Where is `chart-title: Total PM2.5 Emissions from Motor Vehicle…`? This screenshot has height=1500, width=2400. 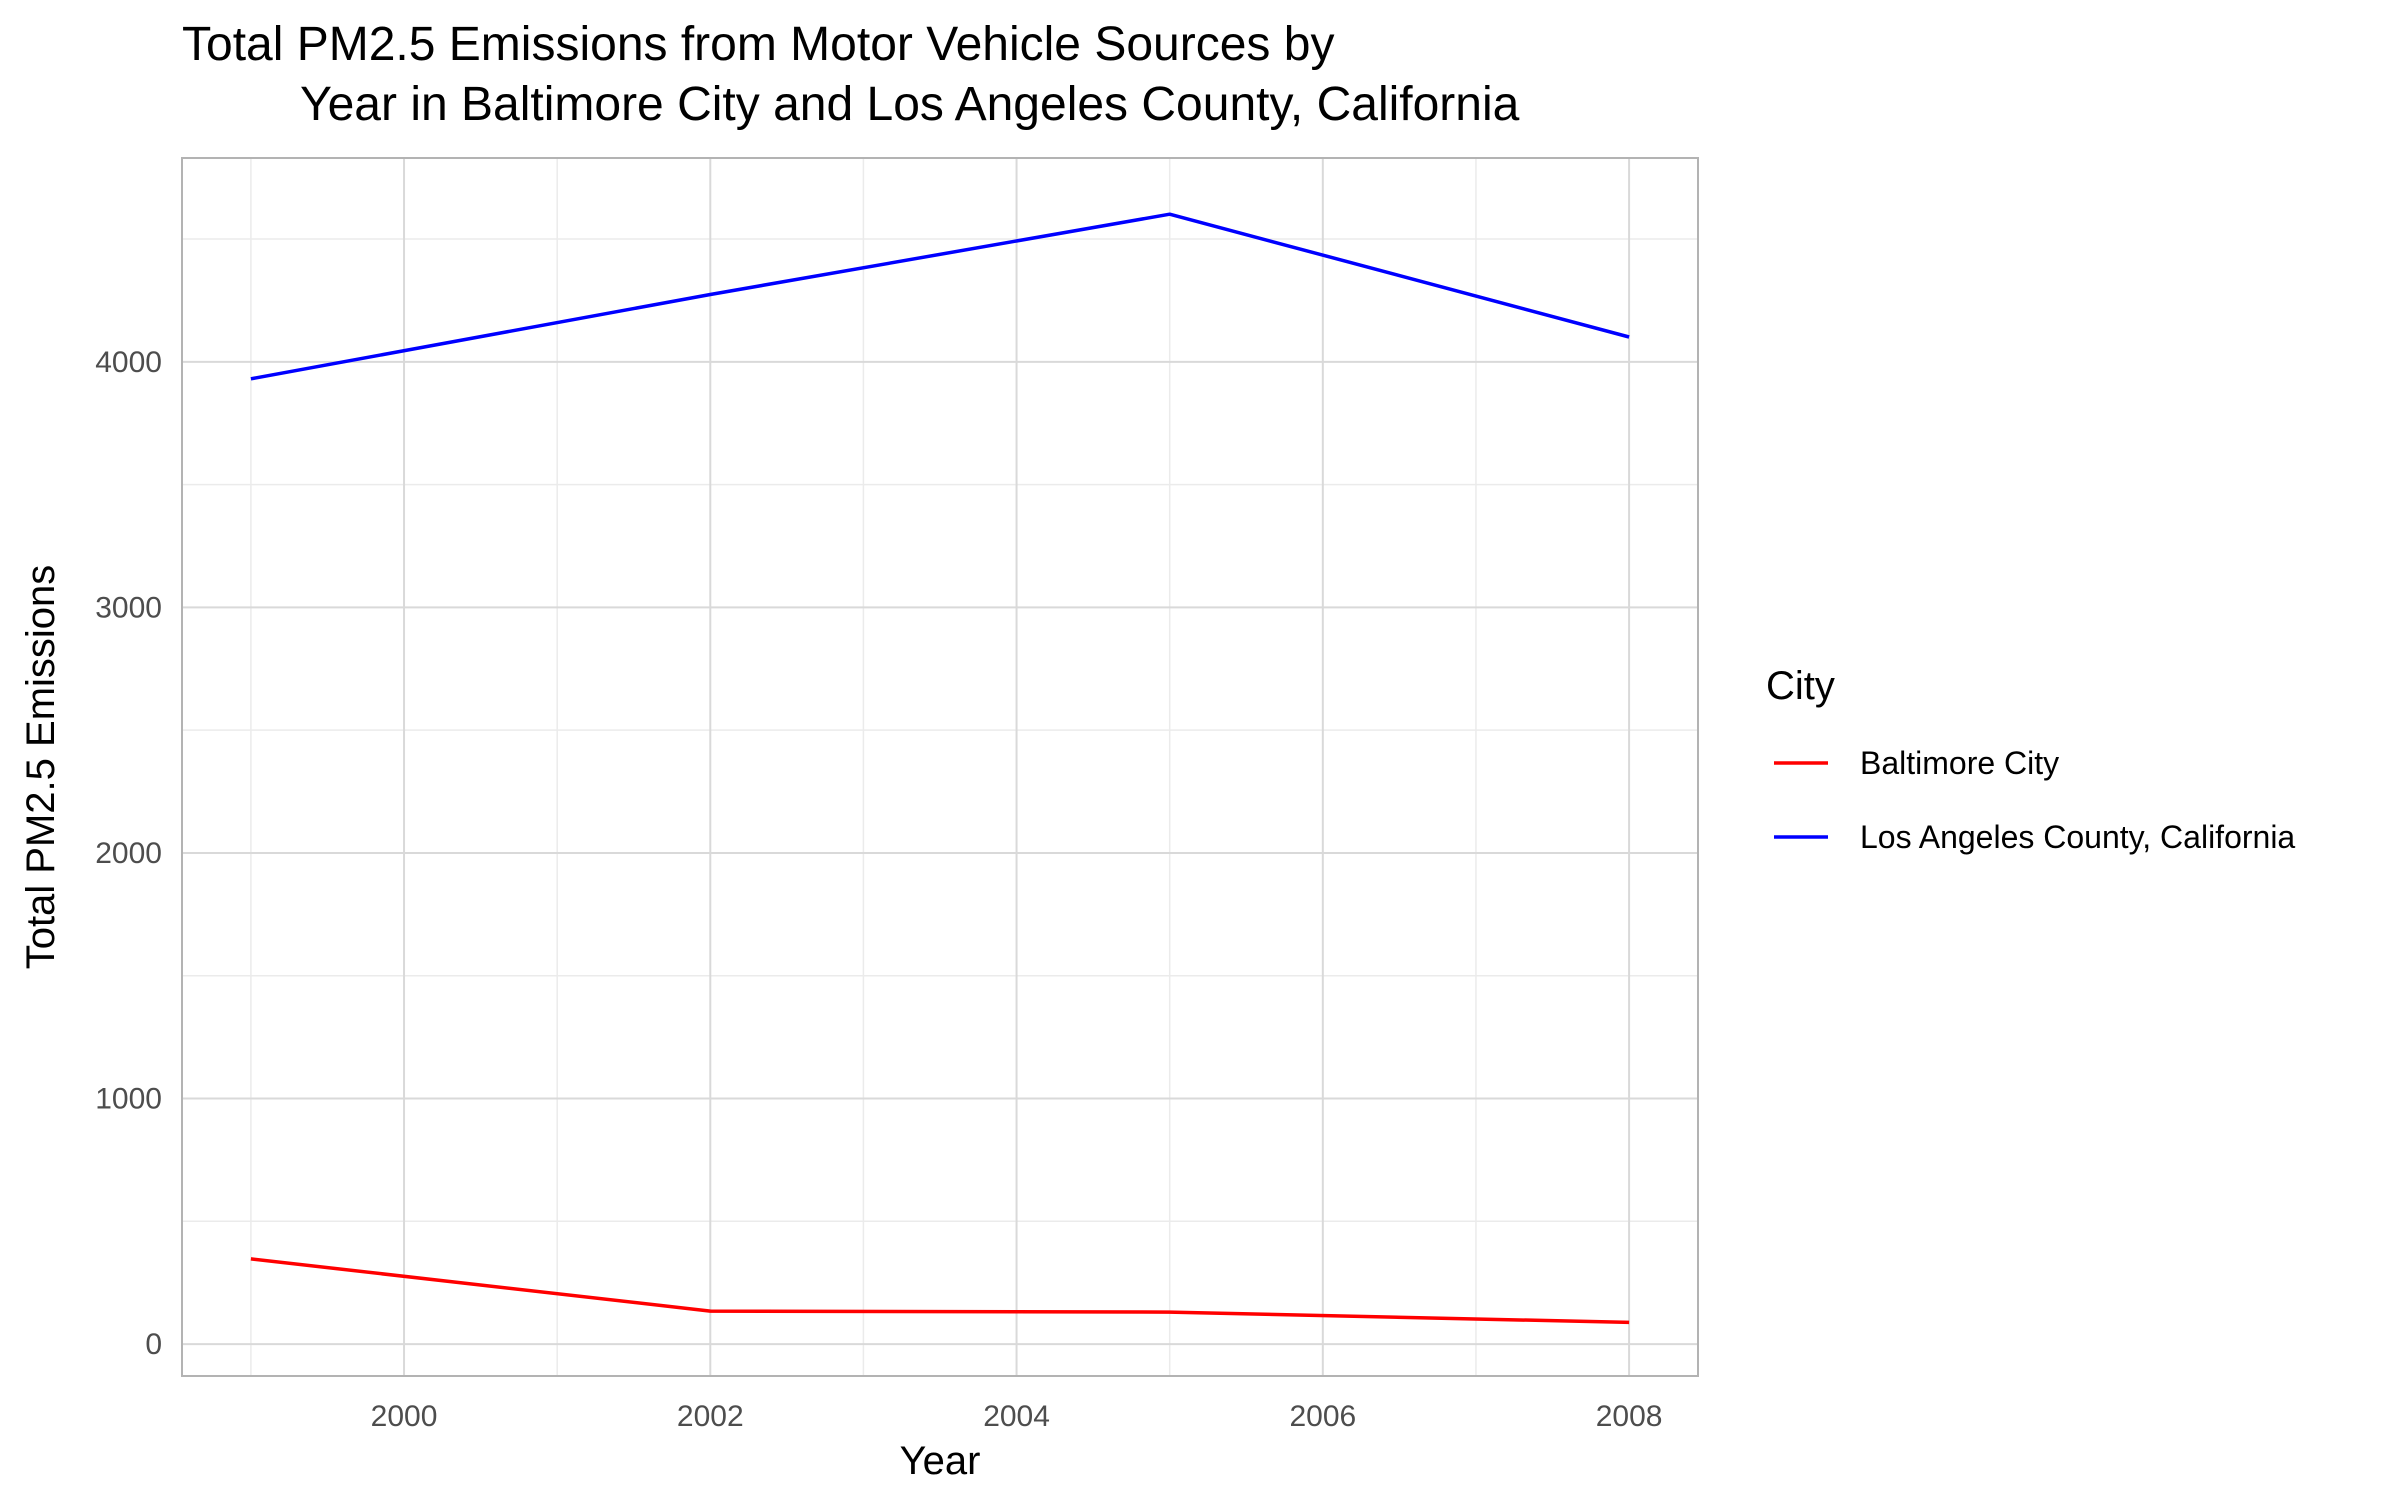 chart-title: Total PM2.5 Emissions from Motor Vehicle… is located at coordinates (758, 44).